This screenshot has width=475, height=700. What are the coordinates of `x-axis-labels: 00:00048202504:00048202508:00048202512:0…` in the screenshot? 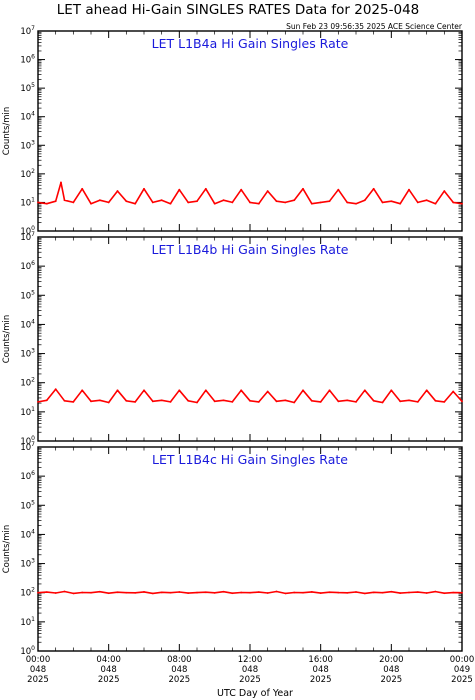 It's located at (250, 670).